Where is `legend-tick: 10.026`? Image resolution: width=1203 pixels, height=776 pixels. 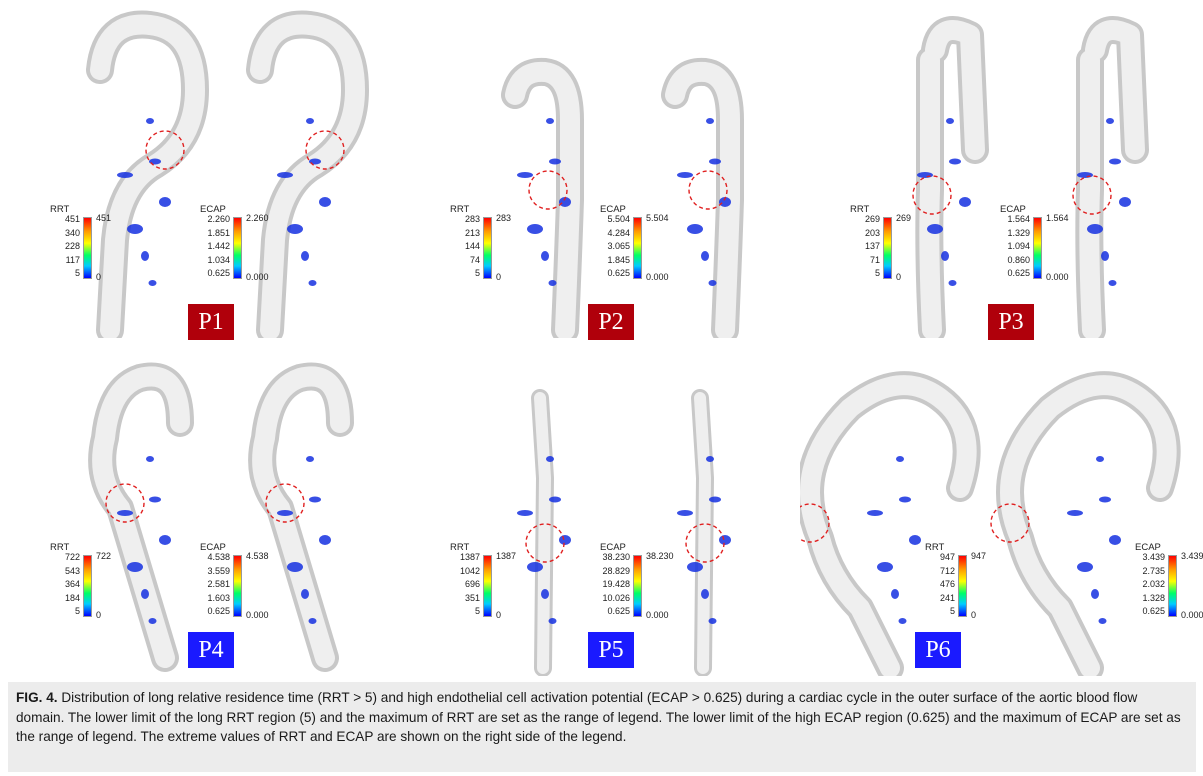
legend-tick: 10.026 is located at coordinates (616, 597).